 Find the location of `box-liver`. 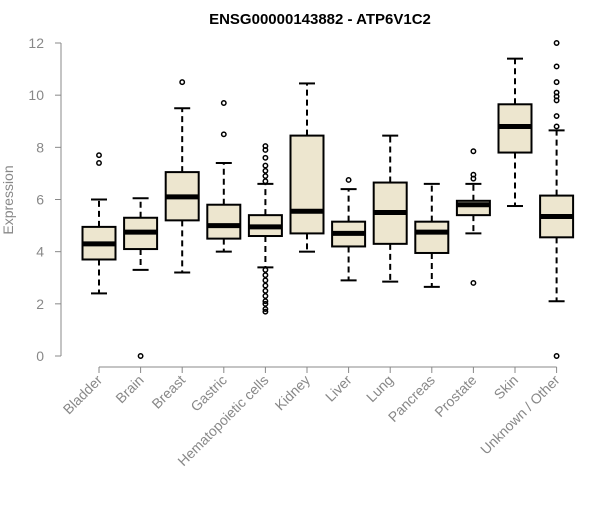

box-liver is located at coordinates (349, 229).